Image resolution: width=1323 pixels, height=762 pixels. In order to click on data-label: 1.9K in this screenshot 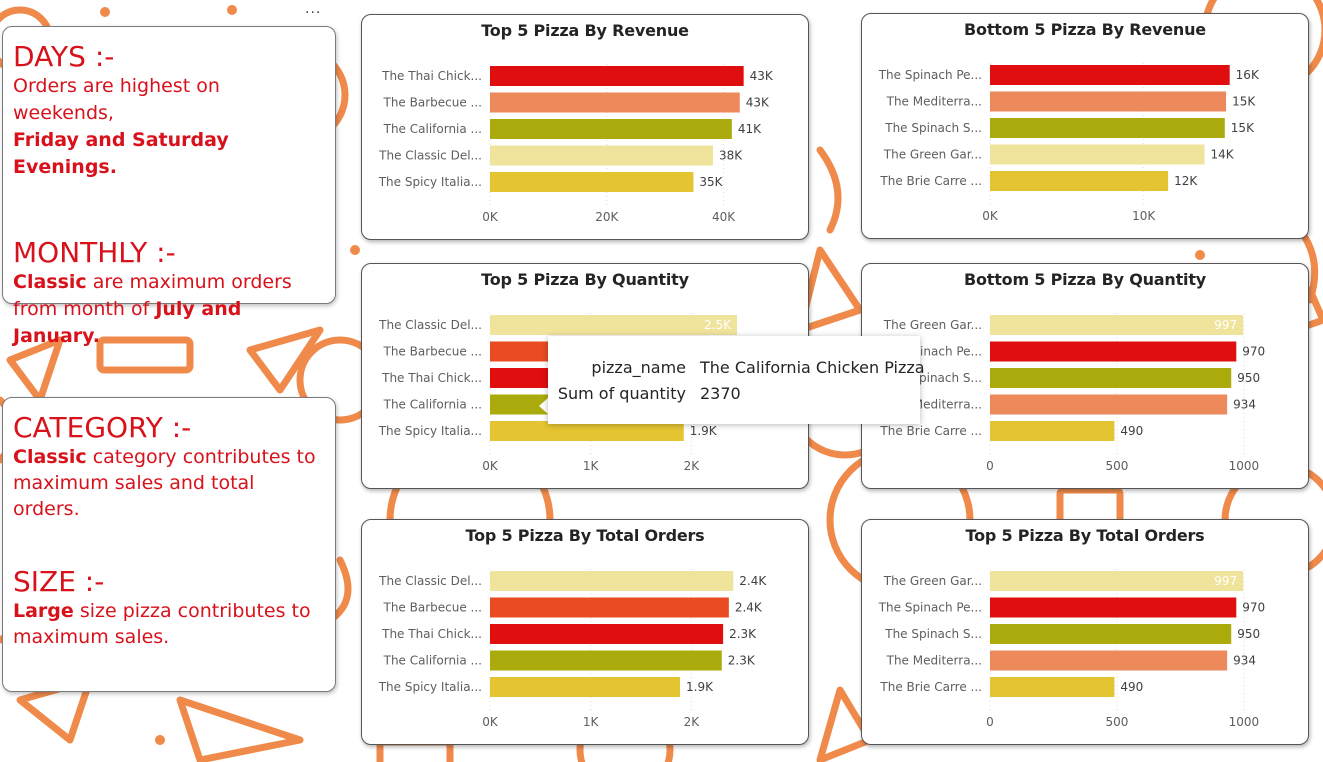, I will do `click(700, 687)`.